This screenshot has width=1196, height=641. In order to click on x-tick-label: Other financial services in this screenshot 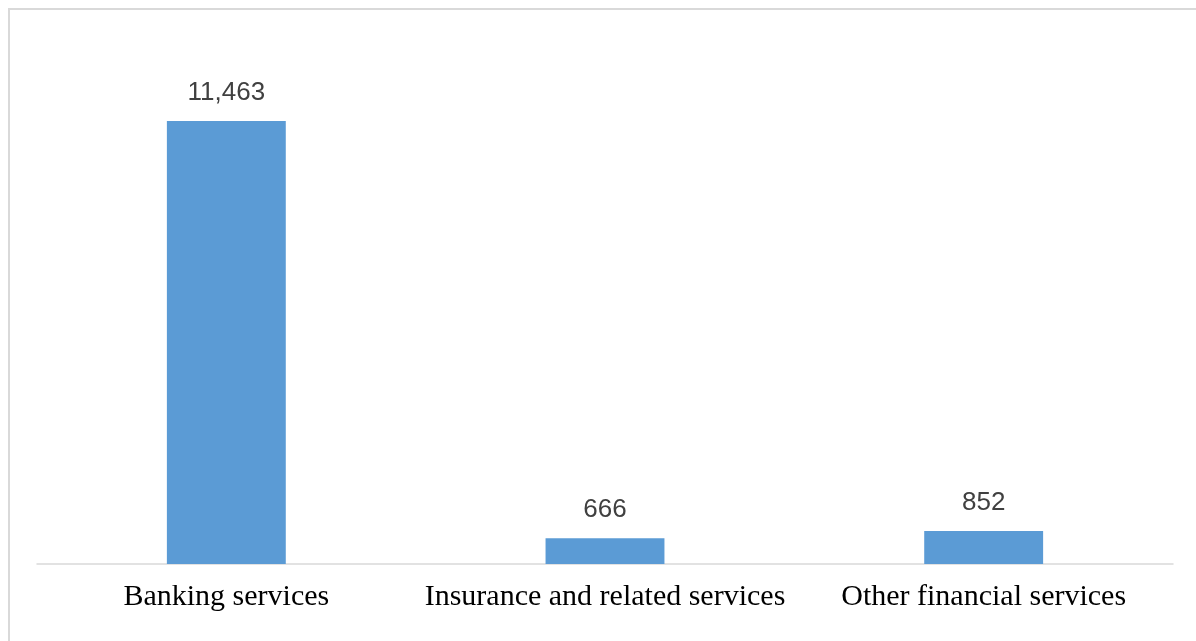, I will do `click(984, 594)`.